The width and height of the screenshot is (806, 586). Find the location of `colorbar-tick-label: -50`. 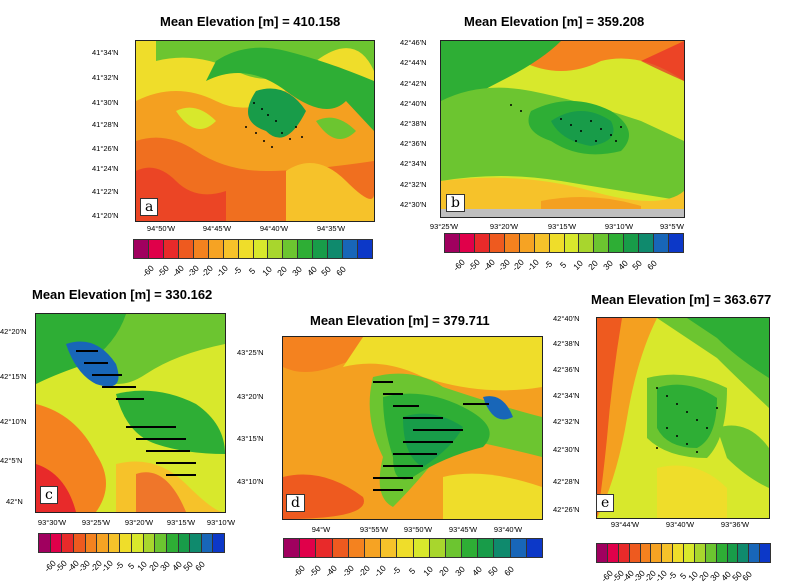

colorbar-tick-label: -50 is located at coordinates (315, 571).